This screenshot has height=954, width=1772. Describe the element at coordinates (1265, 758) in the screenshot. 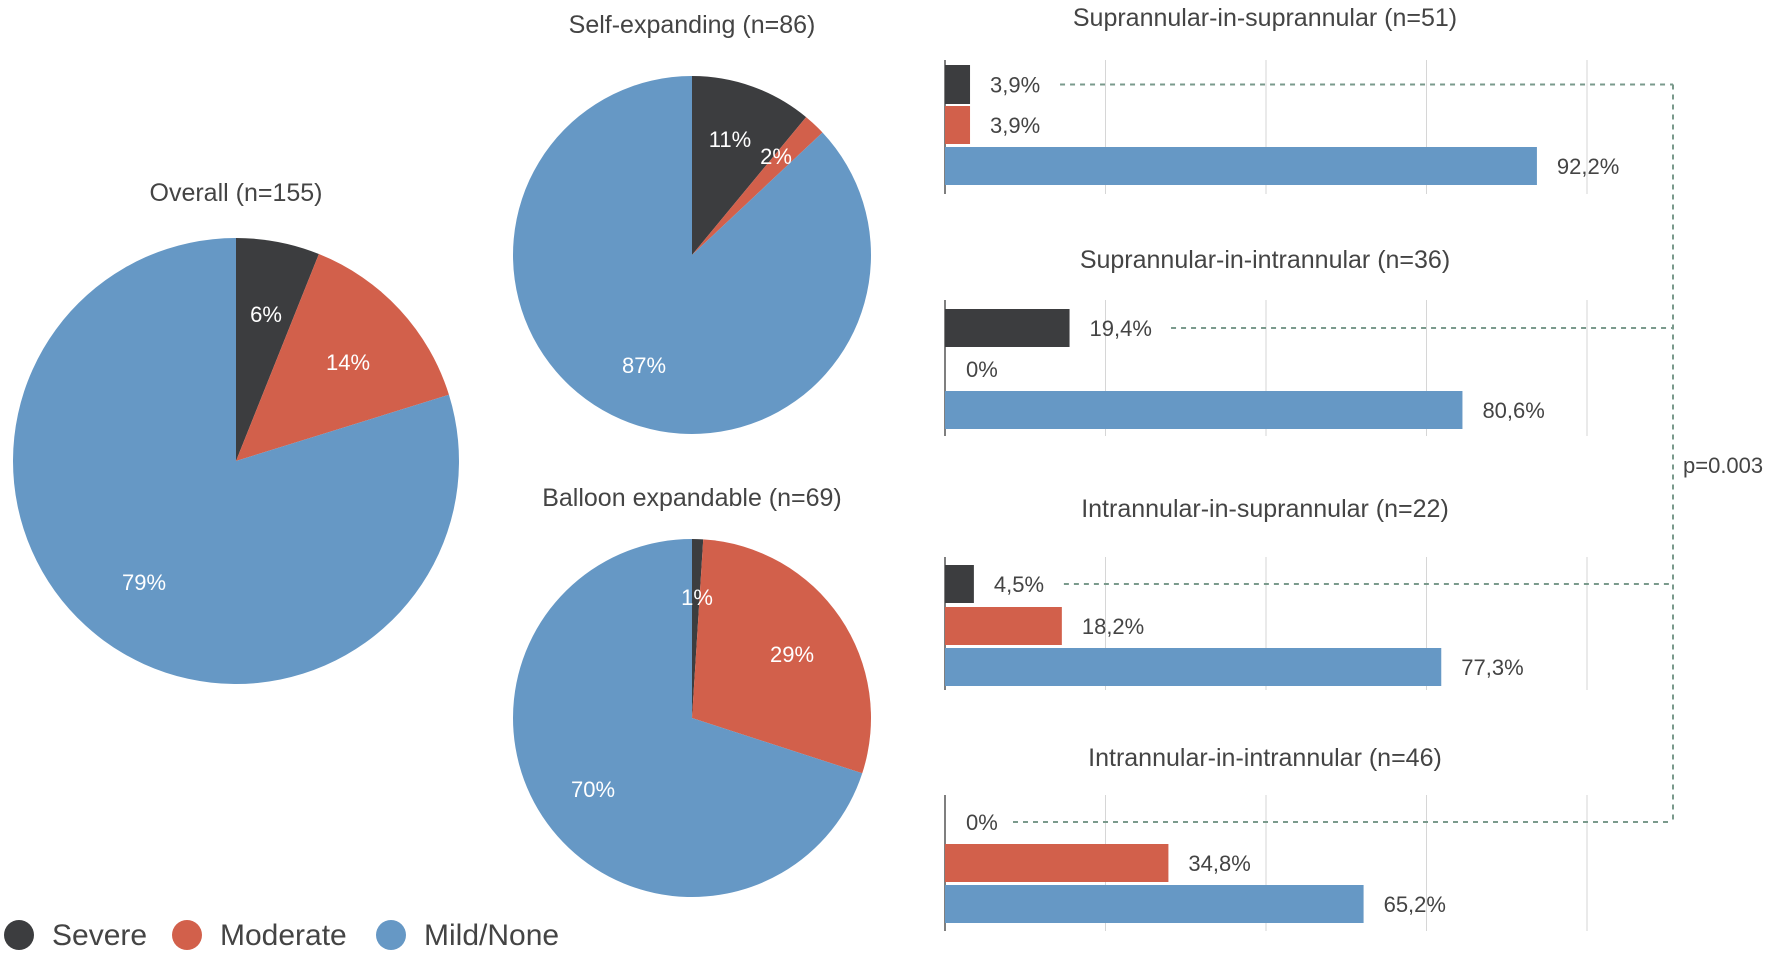

I see `bar-chart-title: Intrannular-in-intrannular (n=46)` at that location.